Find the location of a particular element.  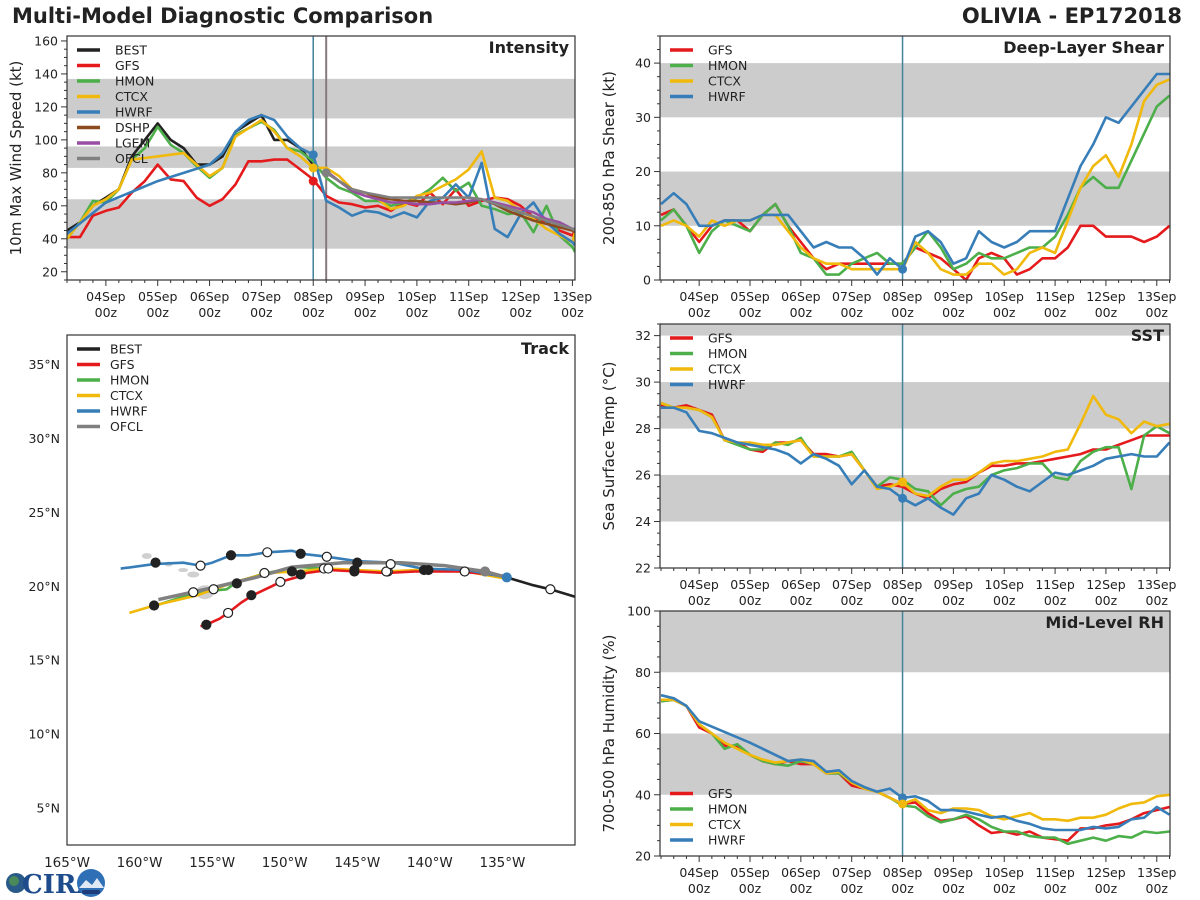

sst-xtick-label: 08Sep is located at coordinates (903, 584).